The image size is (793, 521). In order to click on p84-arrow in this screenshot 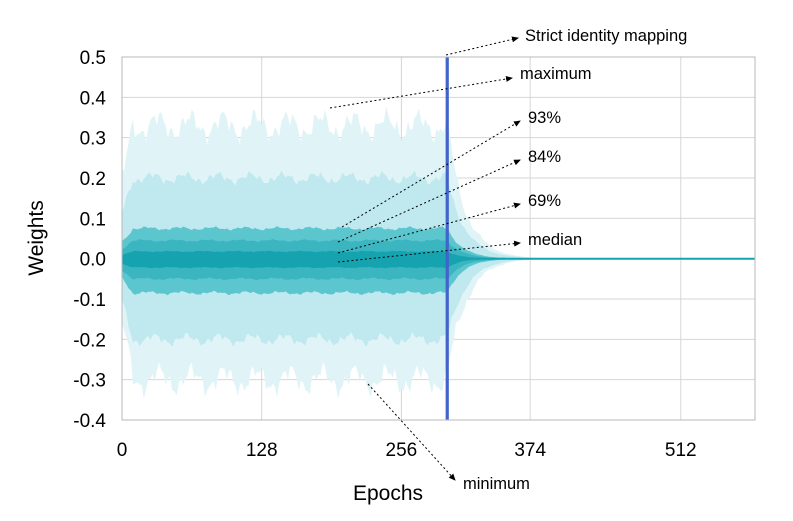, I will do `click(429, 201)`.